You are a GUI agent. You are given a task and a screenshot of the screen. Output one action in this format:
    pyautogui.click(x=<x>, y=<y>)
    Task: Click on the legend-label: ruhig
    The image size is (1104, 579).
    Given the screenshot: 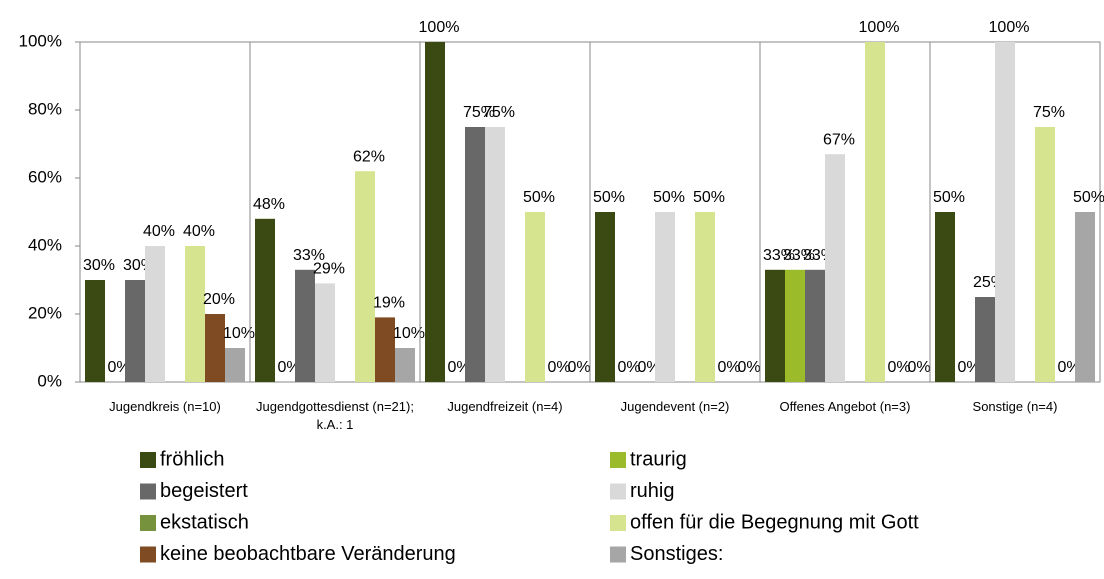 What is the action you would take?
    pyautogui.click(x=652, y=491)
    